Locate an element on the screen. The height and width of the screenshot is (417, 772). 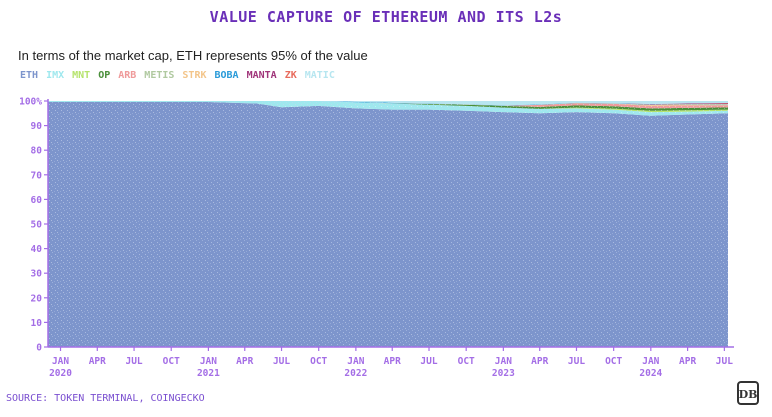
brand-logo: DB is located at coordinates (748, 393).